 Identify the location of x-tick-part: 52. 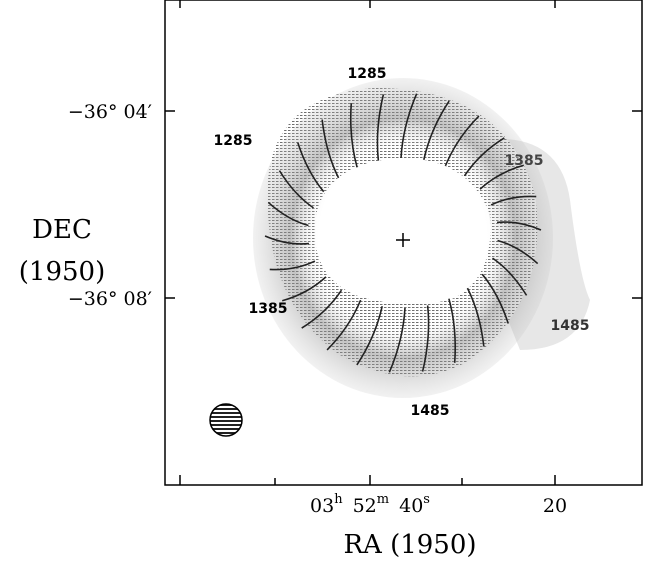
(365, 506).